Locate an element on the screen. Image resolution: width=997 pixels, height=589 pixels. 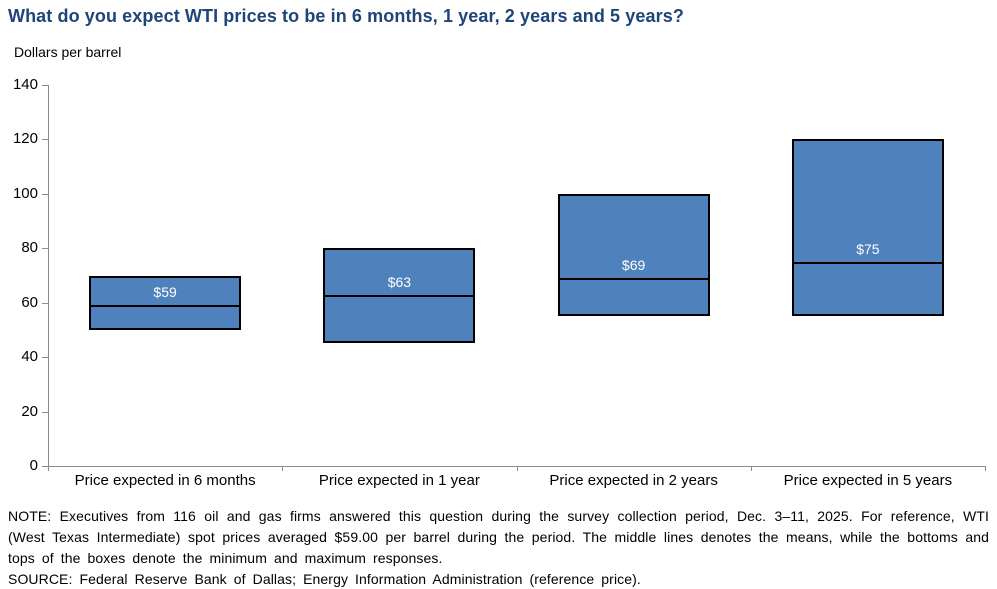
y-axis-tick-label: 60 is located at coordinates (29, 302).